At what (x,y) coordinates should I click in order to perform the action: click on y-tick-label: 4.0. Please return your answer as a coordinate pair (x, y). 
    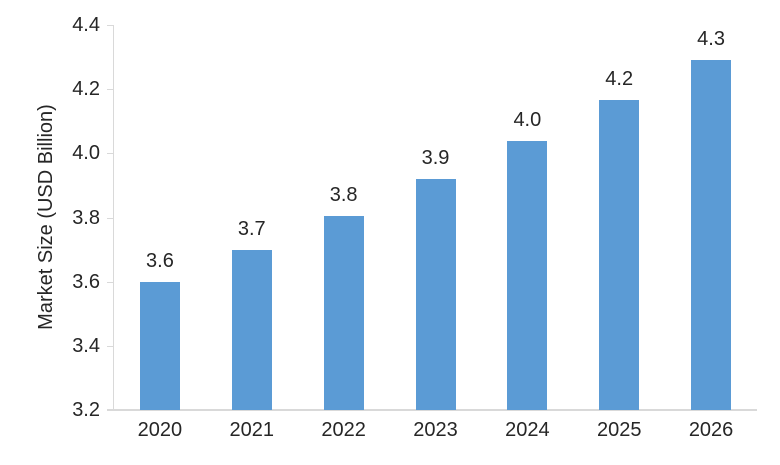
    Looking at the image, I should click on (86, 153).